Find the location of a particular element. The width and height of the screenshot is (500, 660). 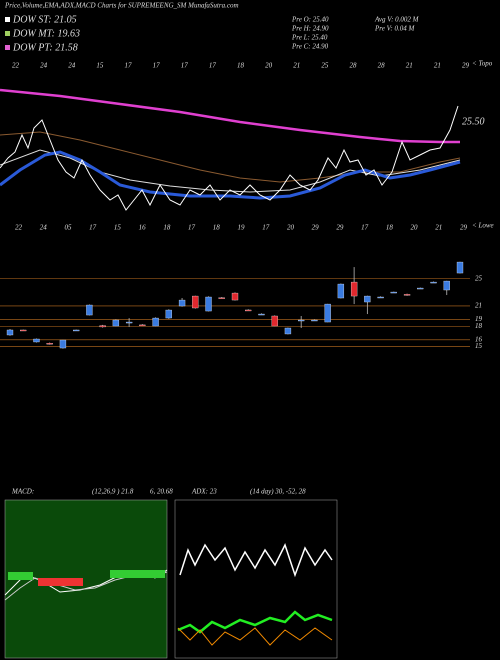

adx-lines is located at coordinates (255, 594).